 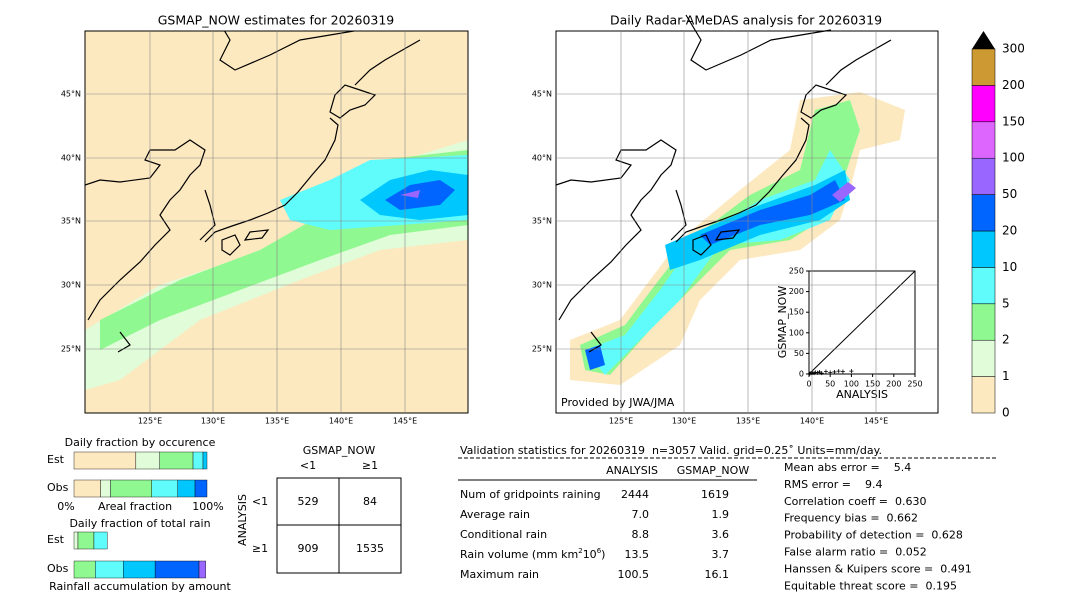 I want to click on inset-y-tick: 50, so click(x=799, y=353).